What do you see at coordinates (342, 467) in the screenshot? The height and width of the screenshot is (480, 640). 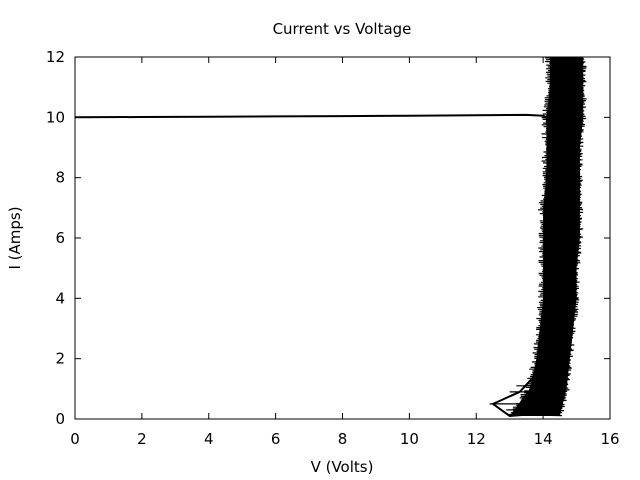 I see `x-axis-label: V (Volts)` at bounding box center [342, 467].